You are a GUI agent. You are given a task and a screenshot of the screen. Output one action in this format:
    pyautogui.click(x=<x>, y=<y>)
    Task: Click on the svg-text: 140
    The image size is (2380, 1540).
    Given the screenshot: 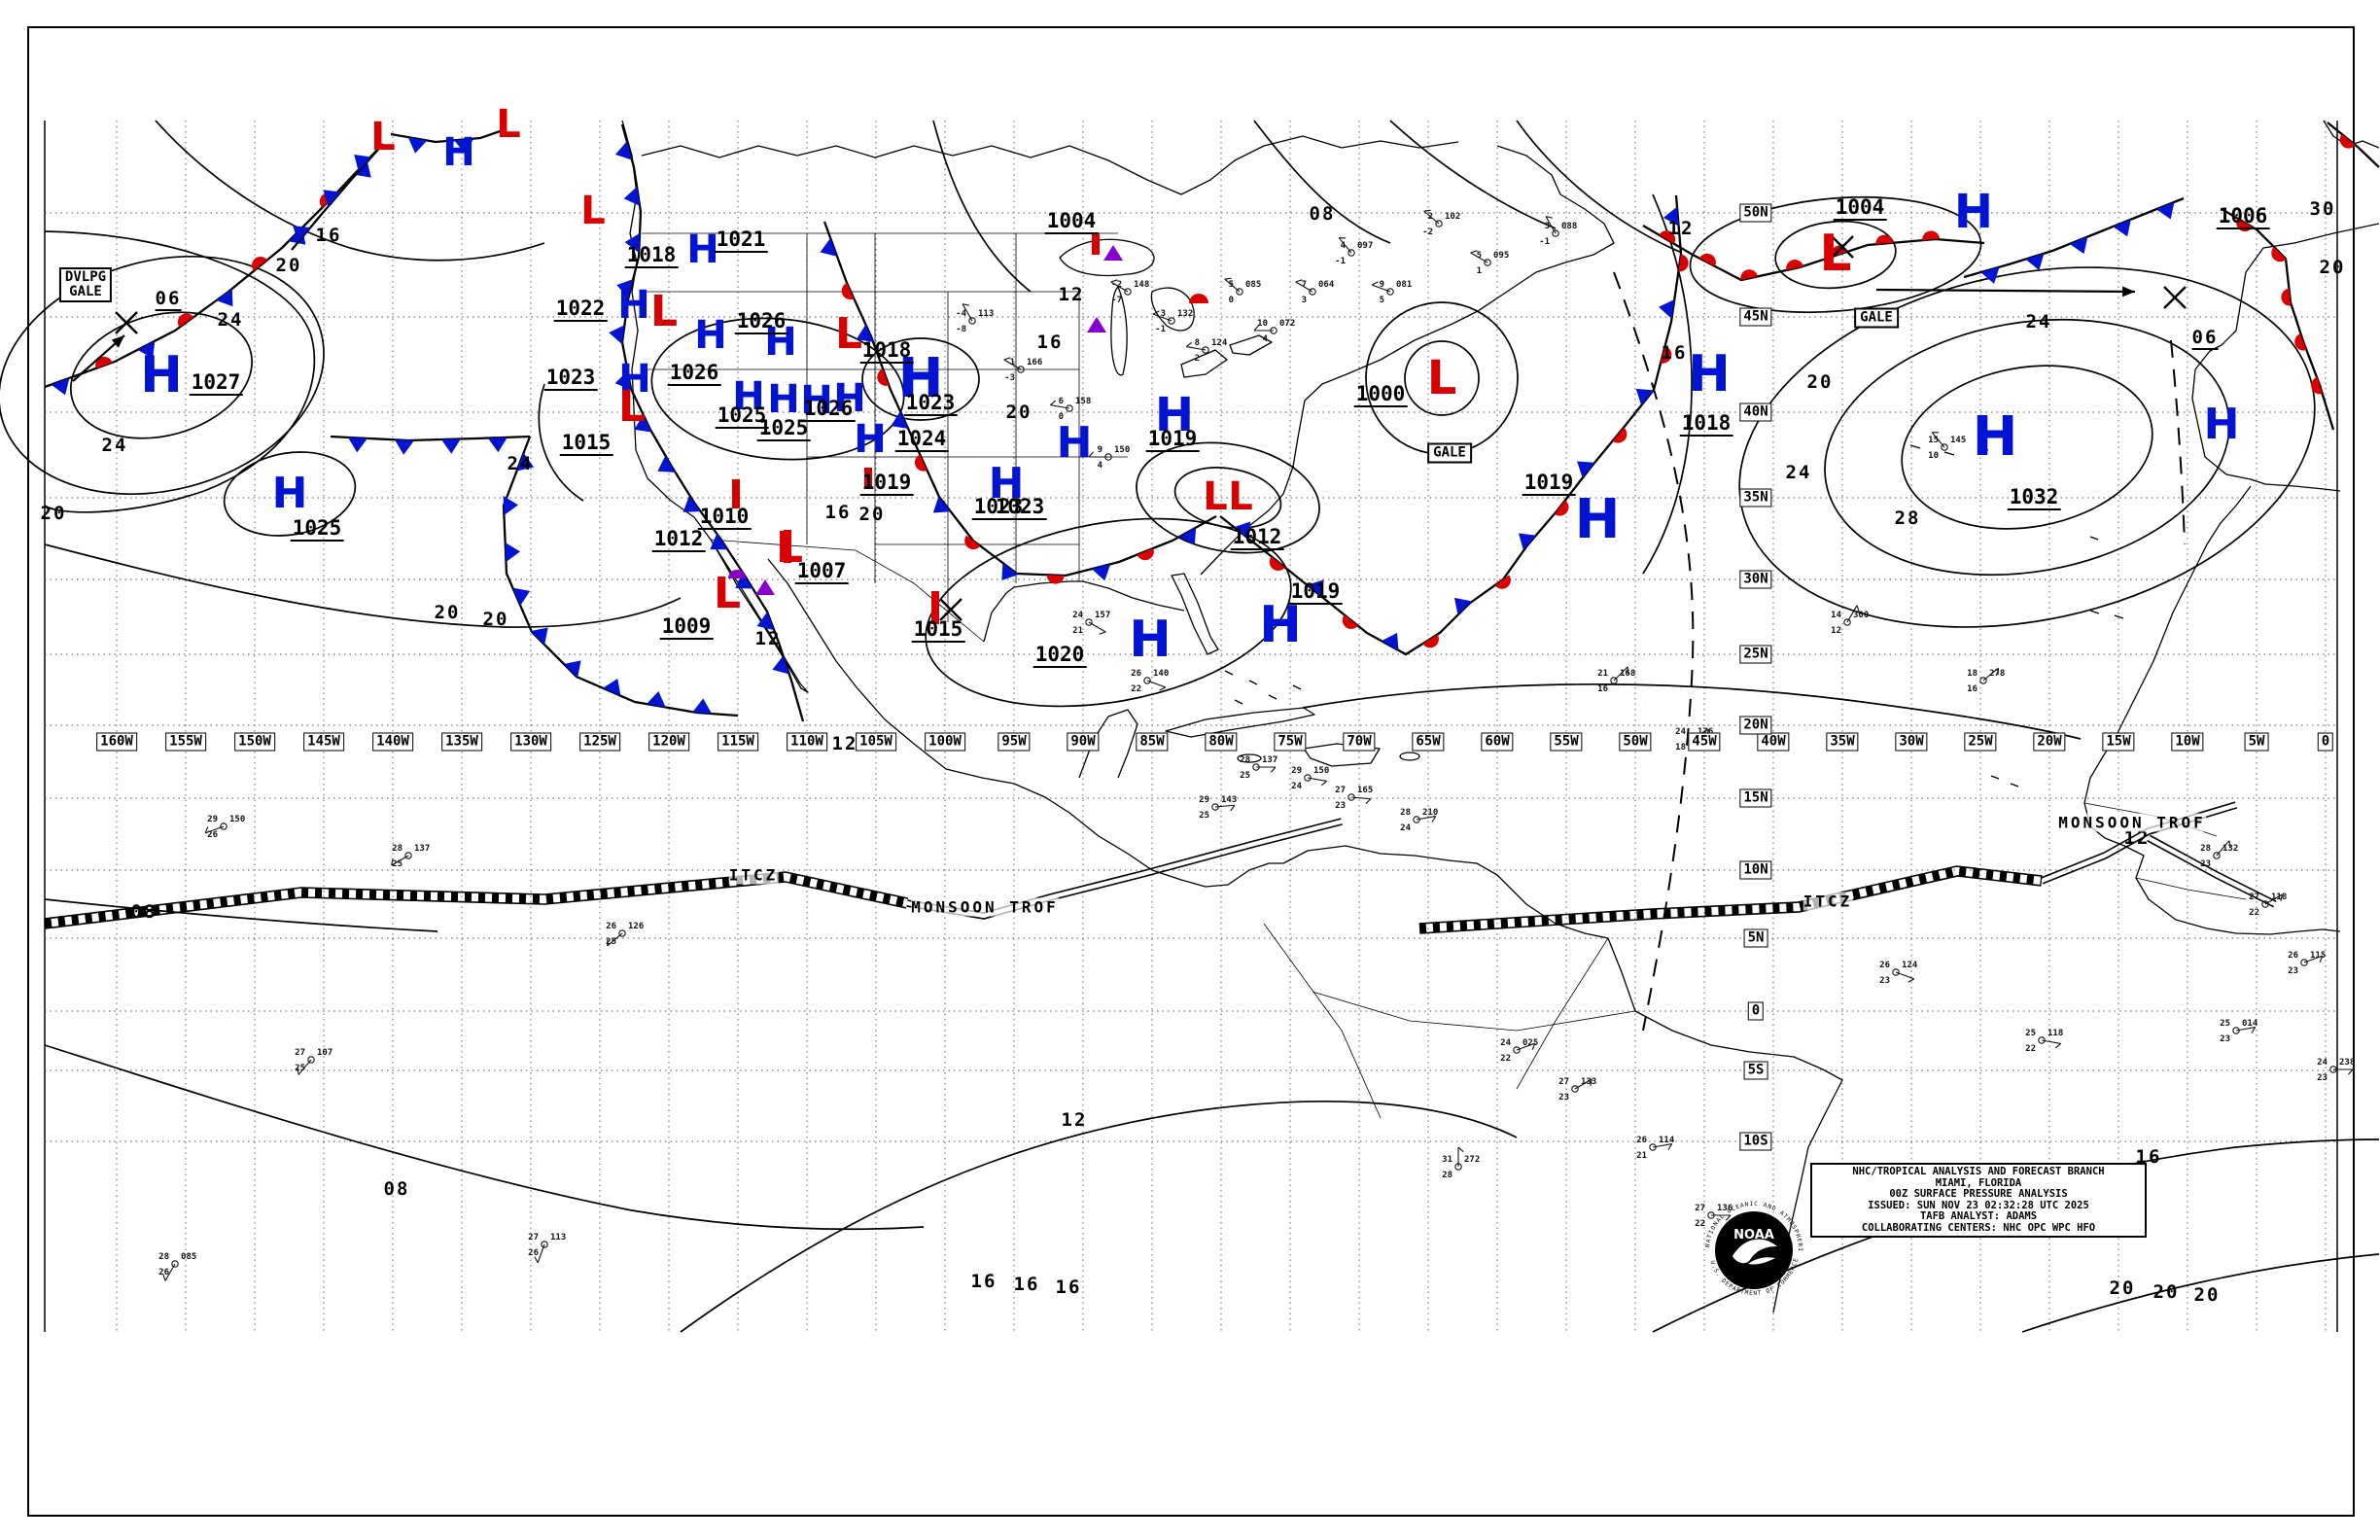 What is the action you would take?
    pyautogui.click(x=1161, y=674)
    